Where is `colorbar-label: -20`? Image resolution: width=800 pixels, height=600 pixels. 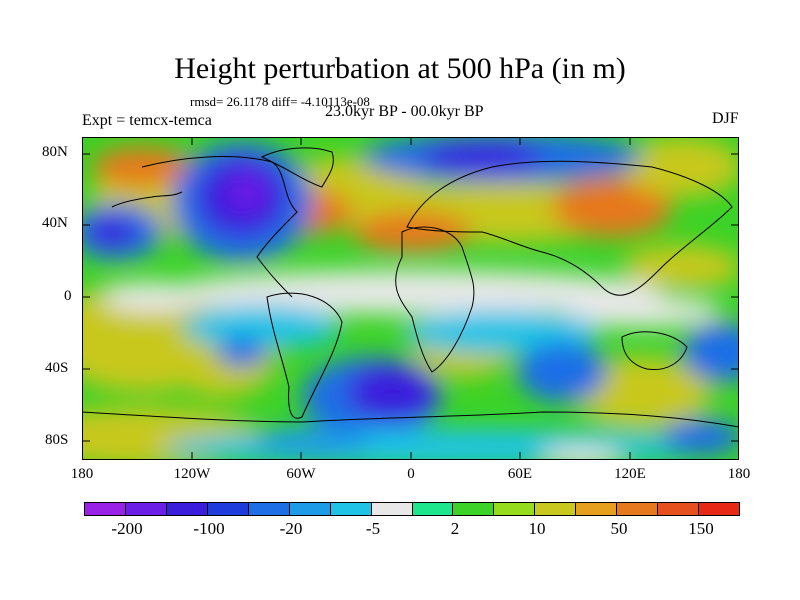 colorbar-label: -20 is located at coordinates (291, 528).